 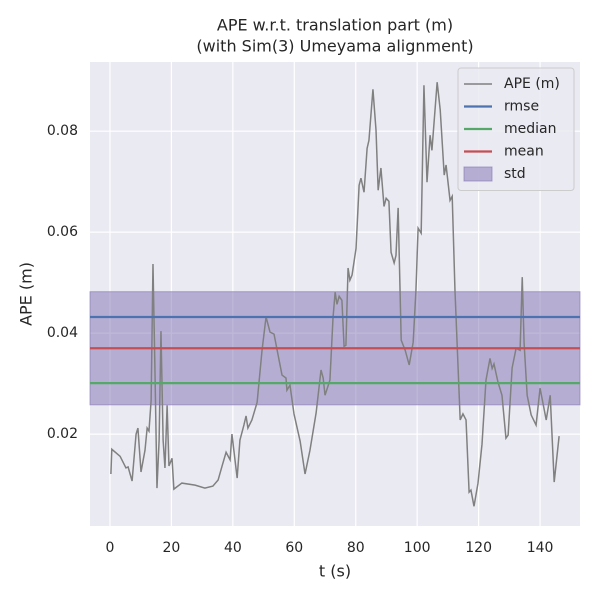 I want to click on chart-title: APE w.r.t. translation part (m), so click(x=335, y=25).